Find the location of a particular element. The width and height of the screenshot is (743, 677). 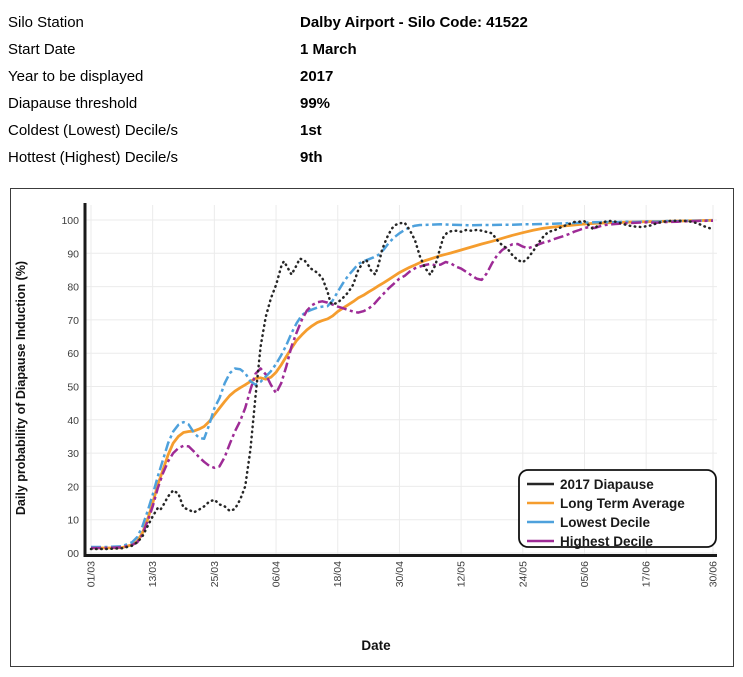

x-tick-label: 17/06 is located at coordinates (647, 574).